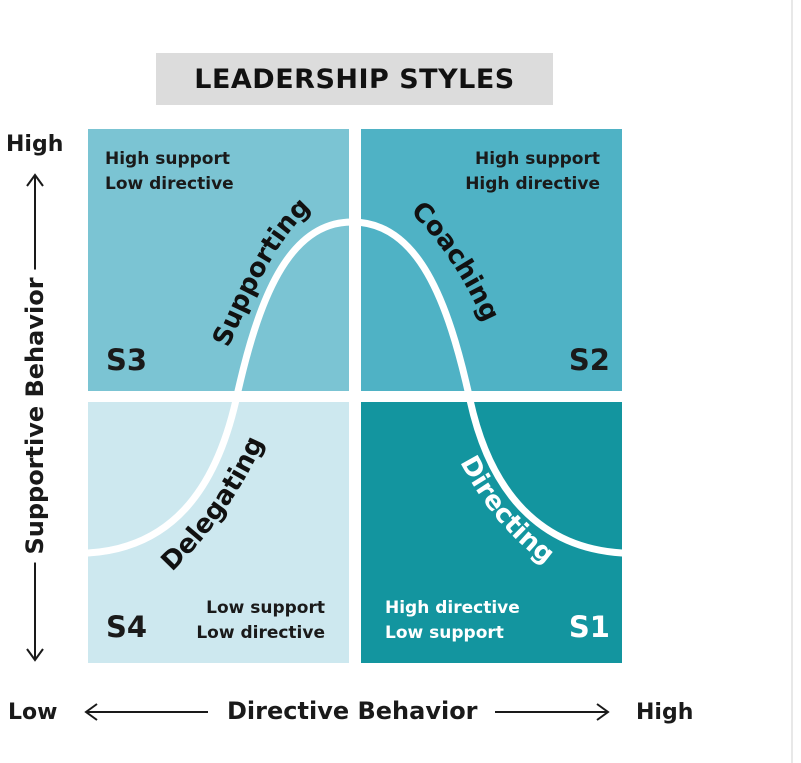  Describe the element at coordinates (213, 504) in the screenshot. I see `label-delegating: Delegating` at that location.